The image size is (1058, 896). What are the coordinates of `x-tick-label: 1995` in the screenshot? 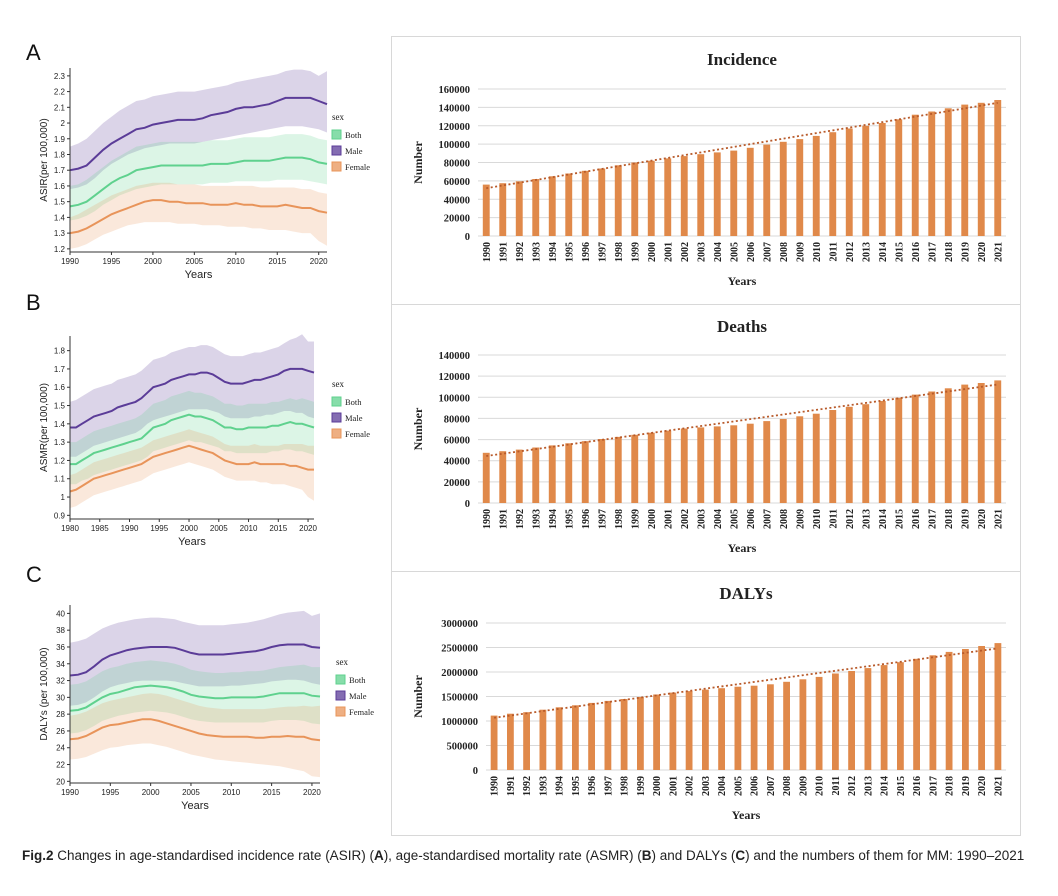 It's located at (569, 519).